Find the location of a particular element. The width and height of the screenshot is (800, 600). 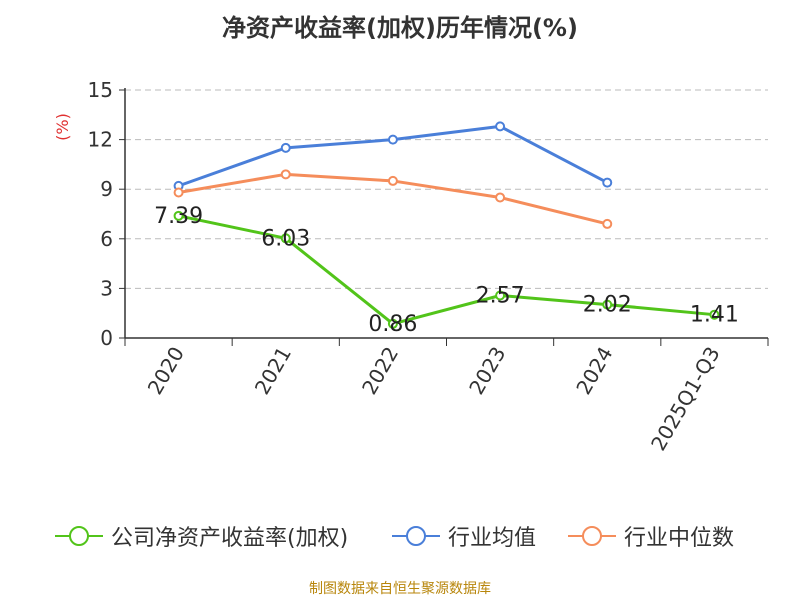

data-label: 0.86 is located at coordinates (392, 324).